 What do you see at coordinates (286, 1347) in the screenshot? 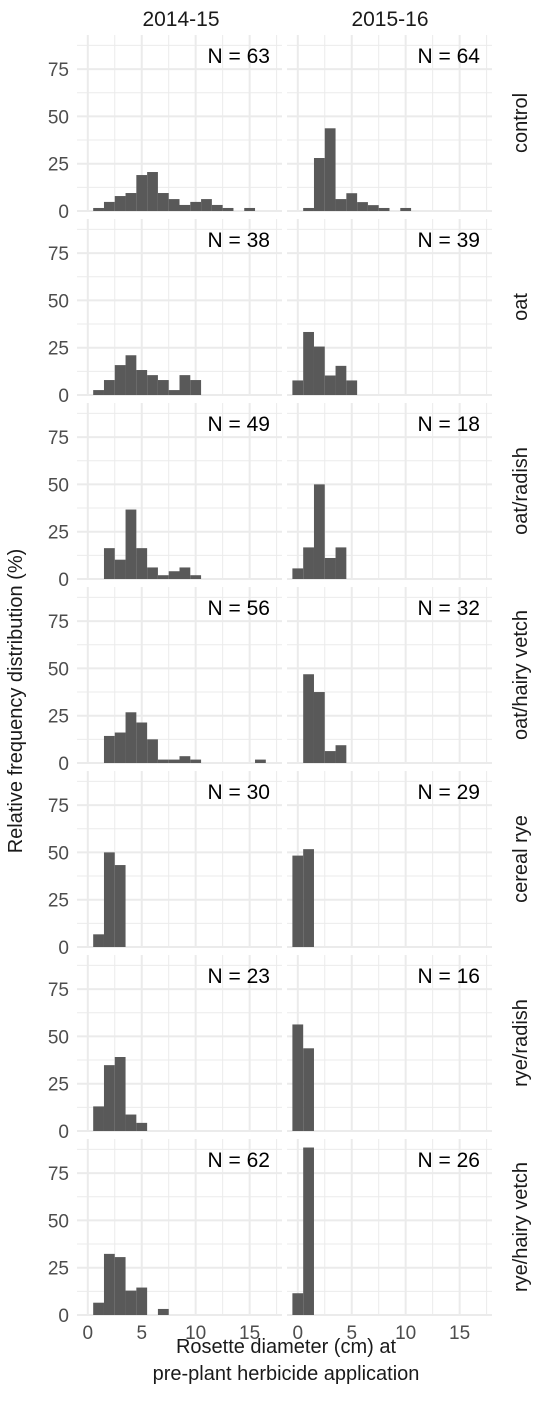
I see `x-axis-title-line-1: Rosette diameter (cm) at` at bounding box center [286, 1347].